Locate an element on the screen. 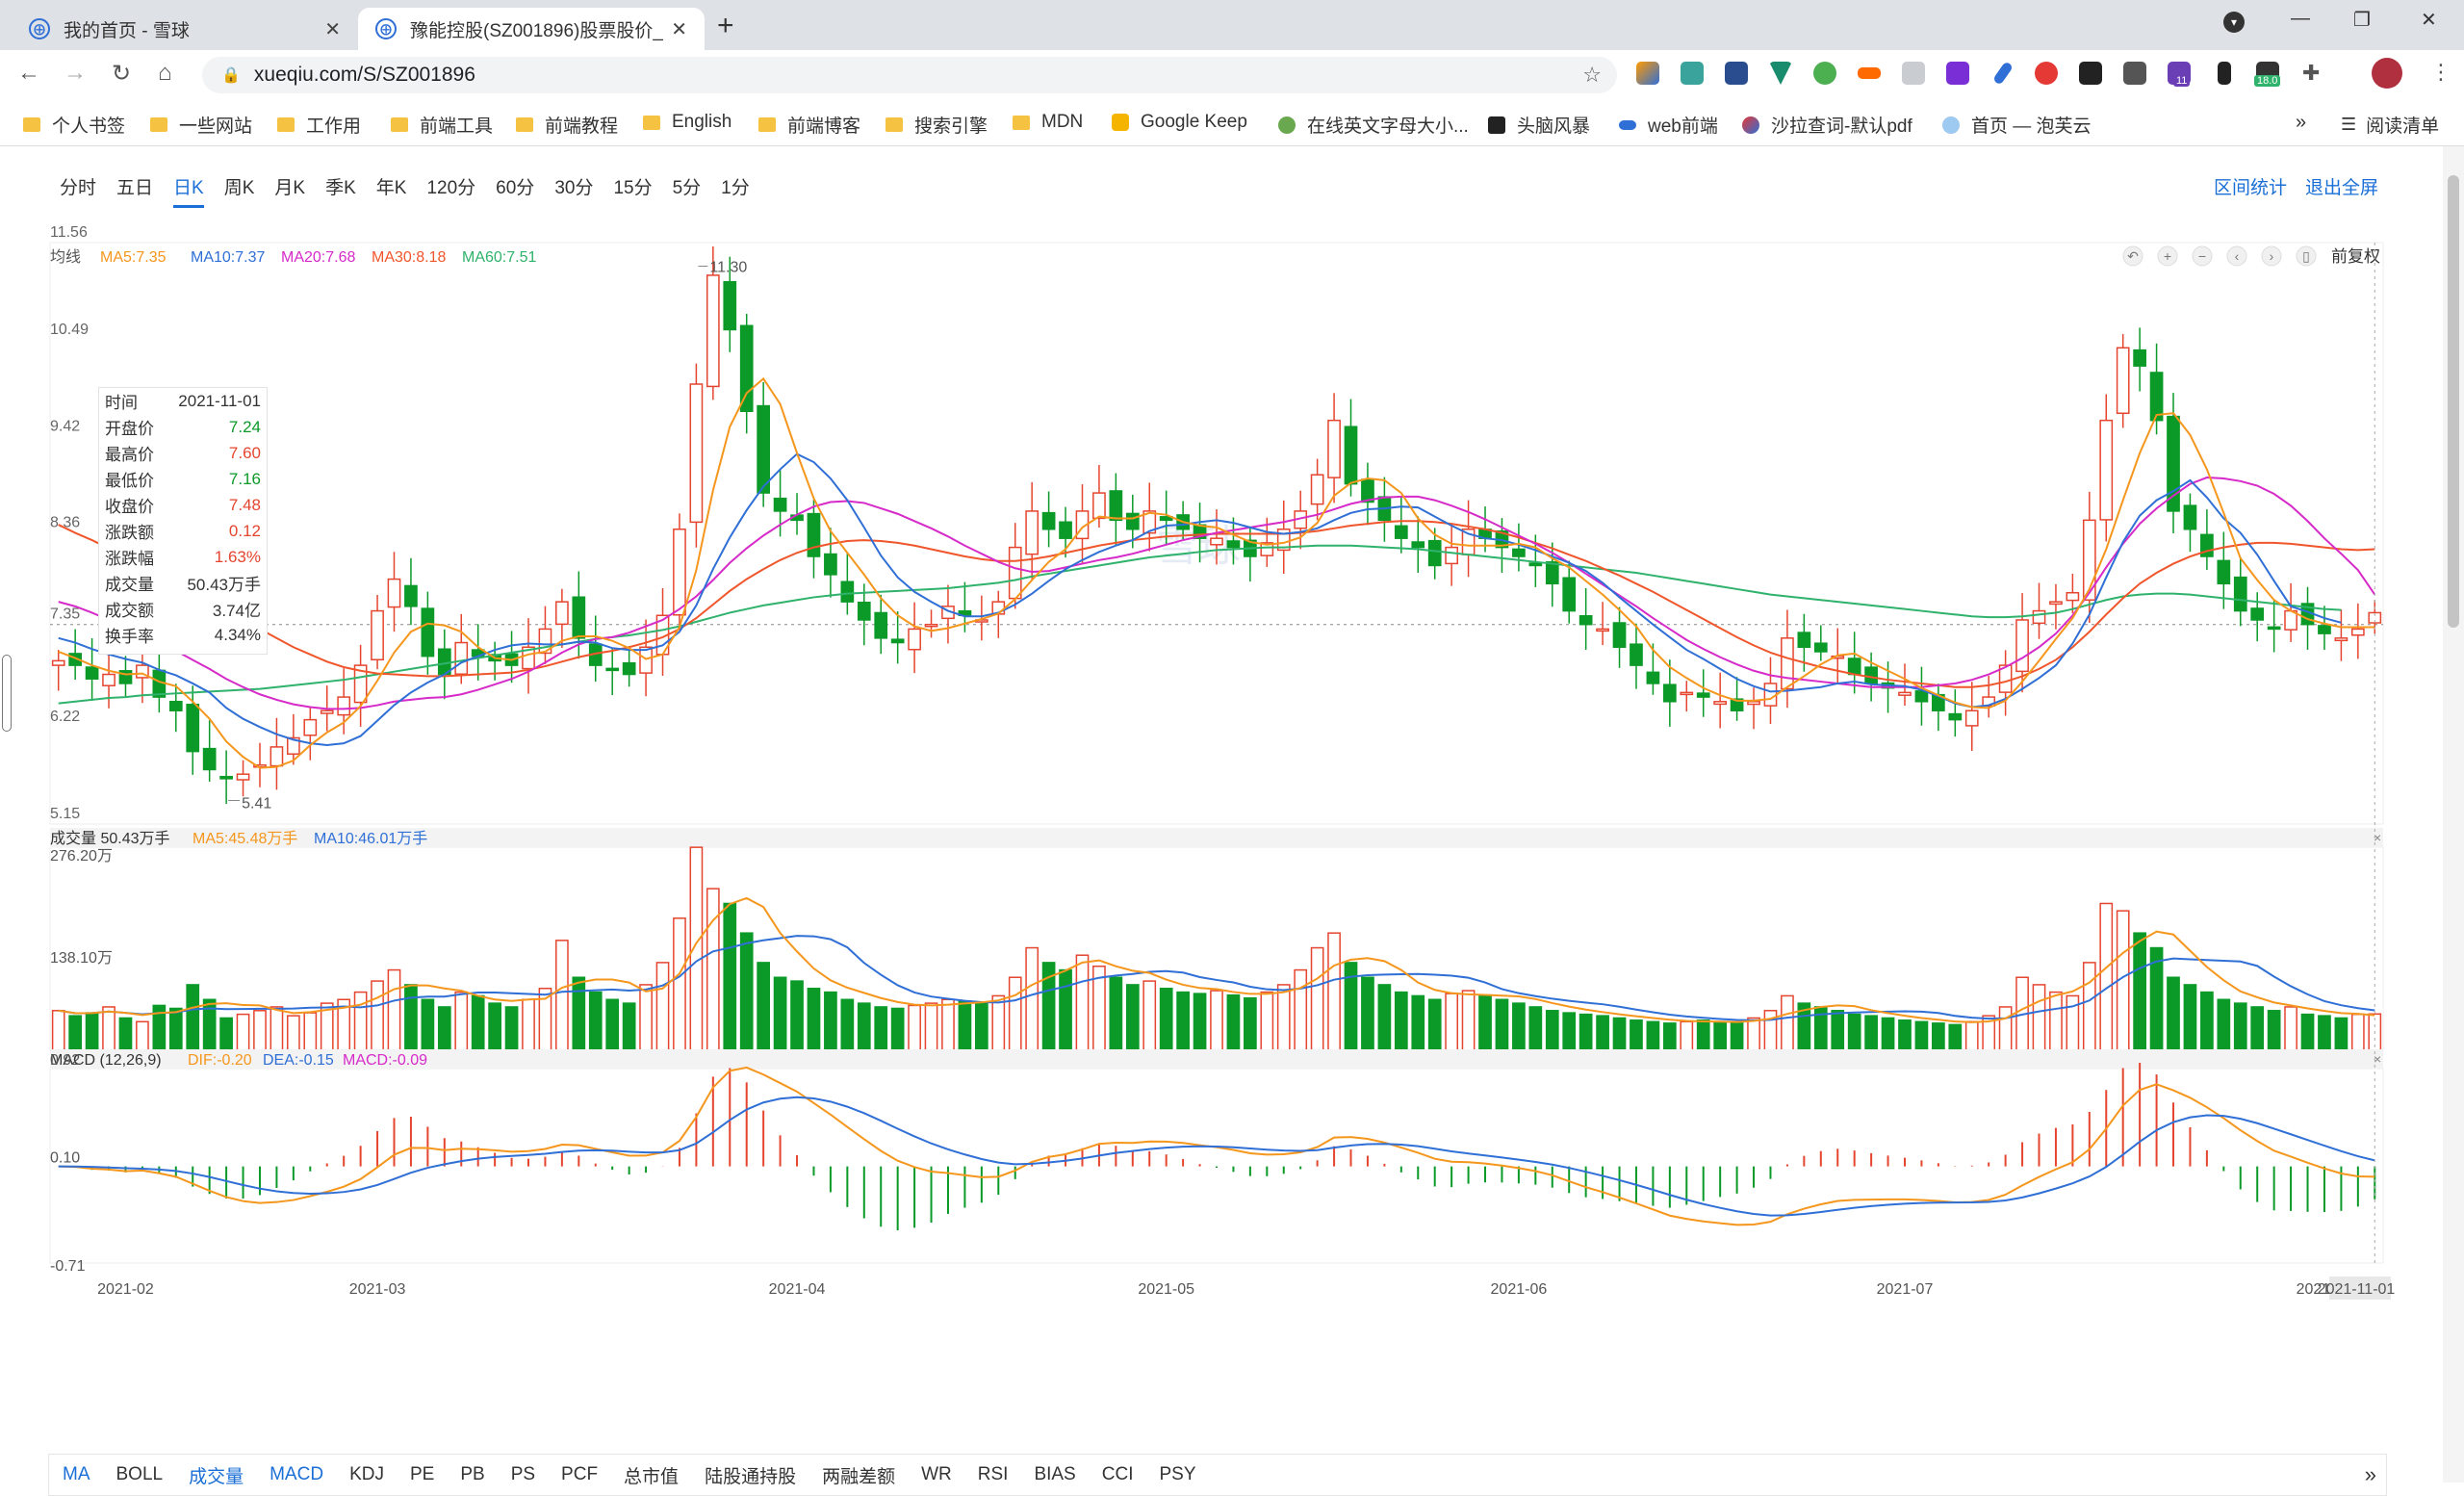 This screenshot has width=2464, height=1496. bookmark-folder: MDN is located at coordinates (1048, 122).